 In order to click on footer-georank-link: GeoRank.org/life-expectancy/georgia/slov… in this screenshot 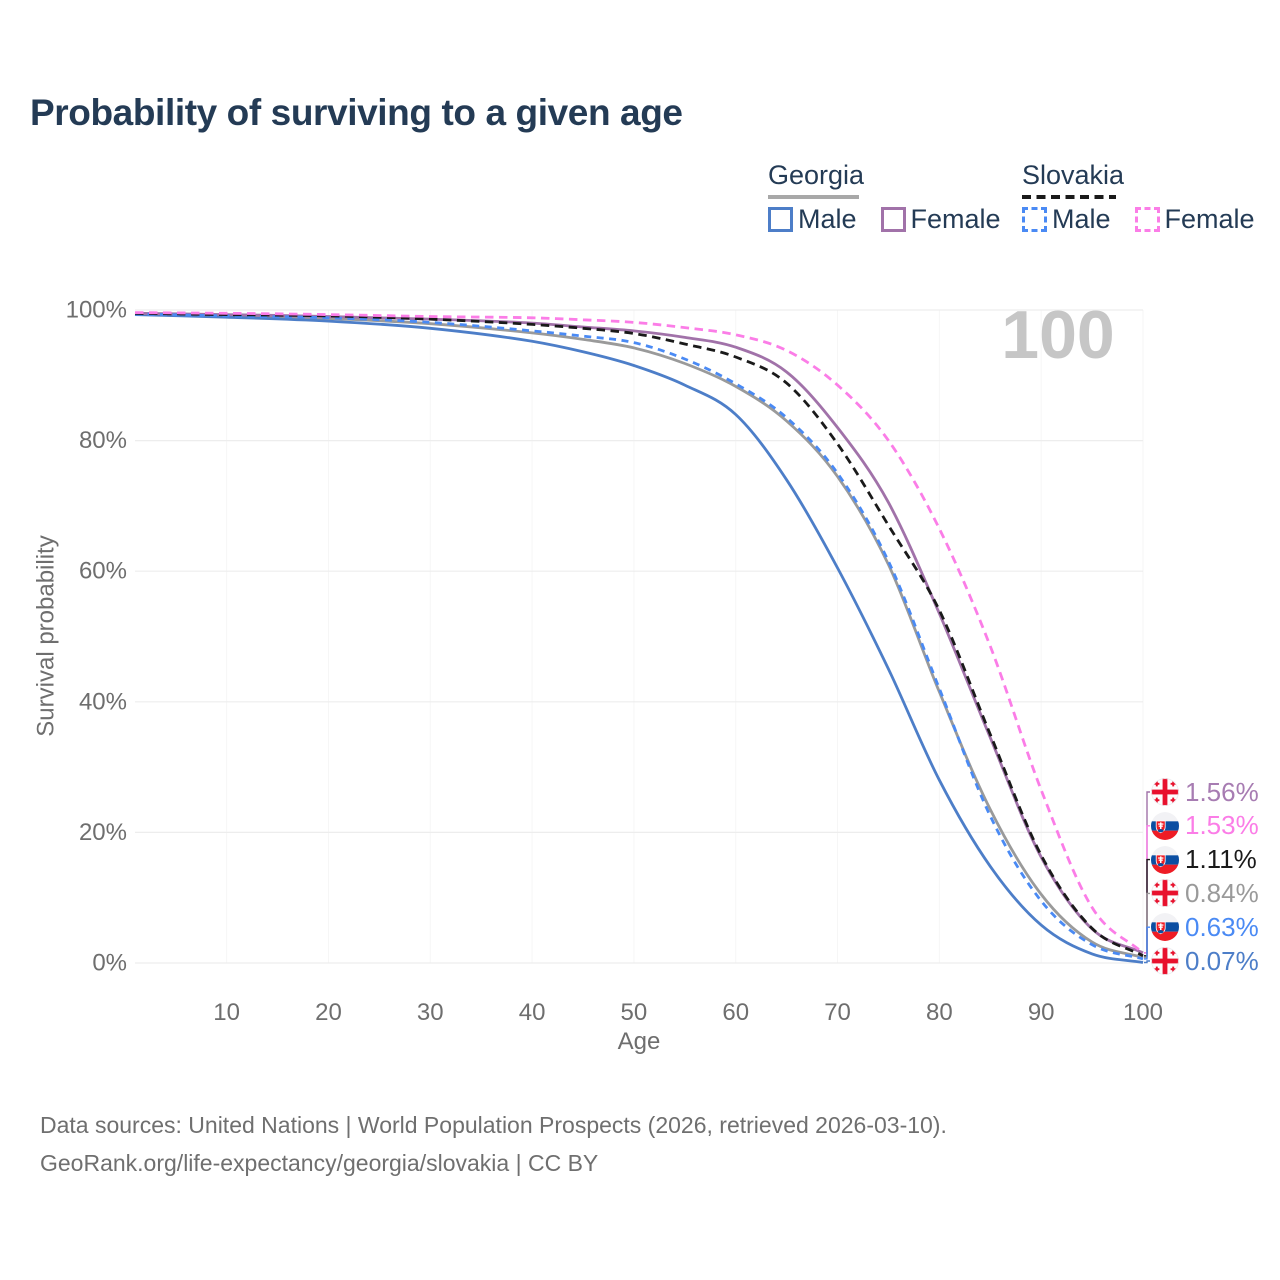, I will do `click(319, 1163)`.